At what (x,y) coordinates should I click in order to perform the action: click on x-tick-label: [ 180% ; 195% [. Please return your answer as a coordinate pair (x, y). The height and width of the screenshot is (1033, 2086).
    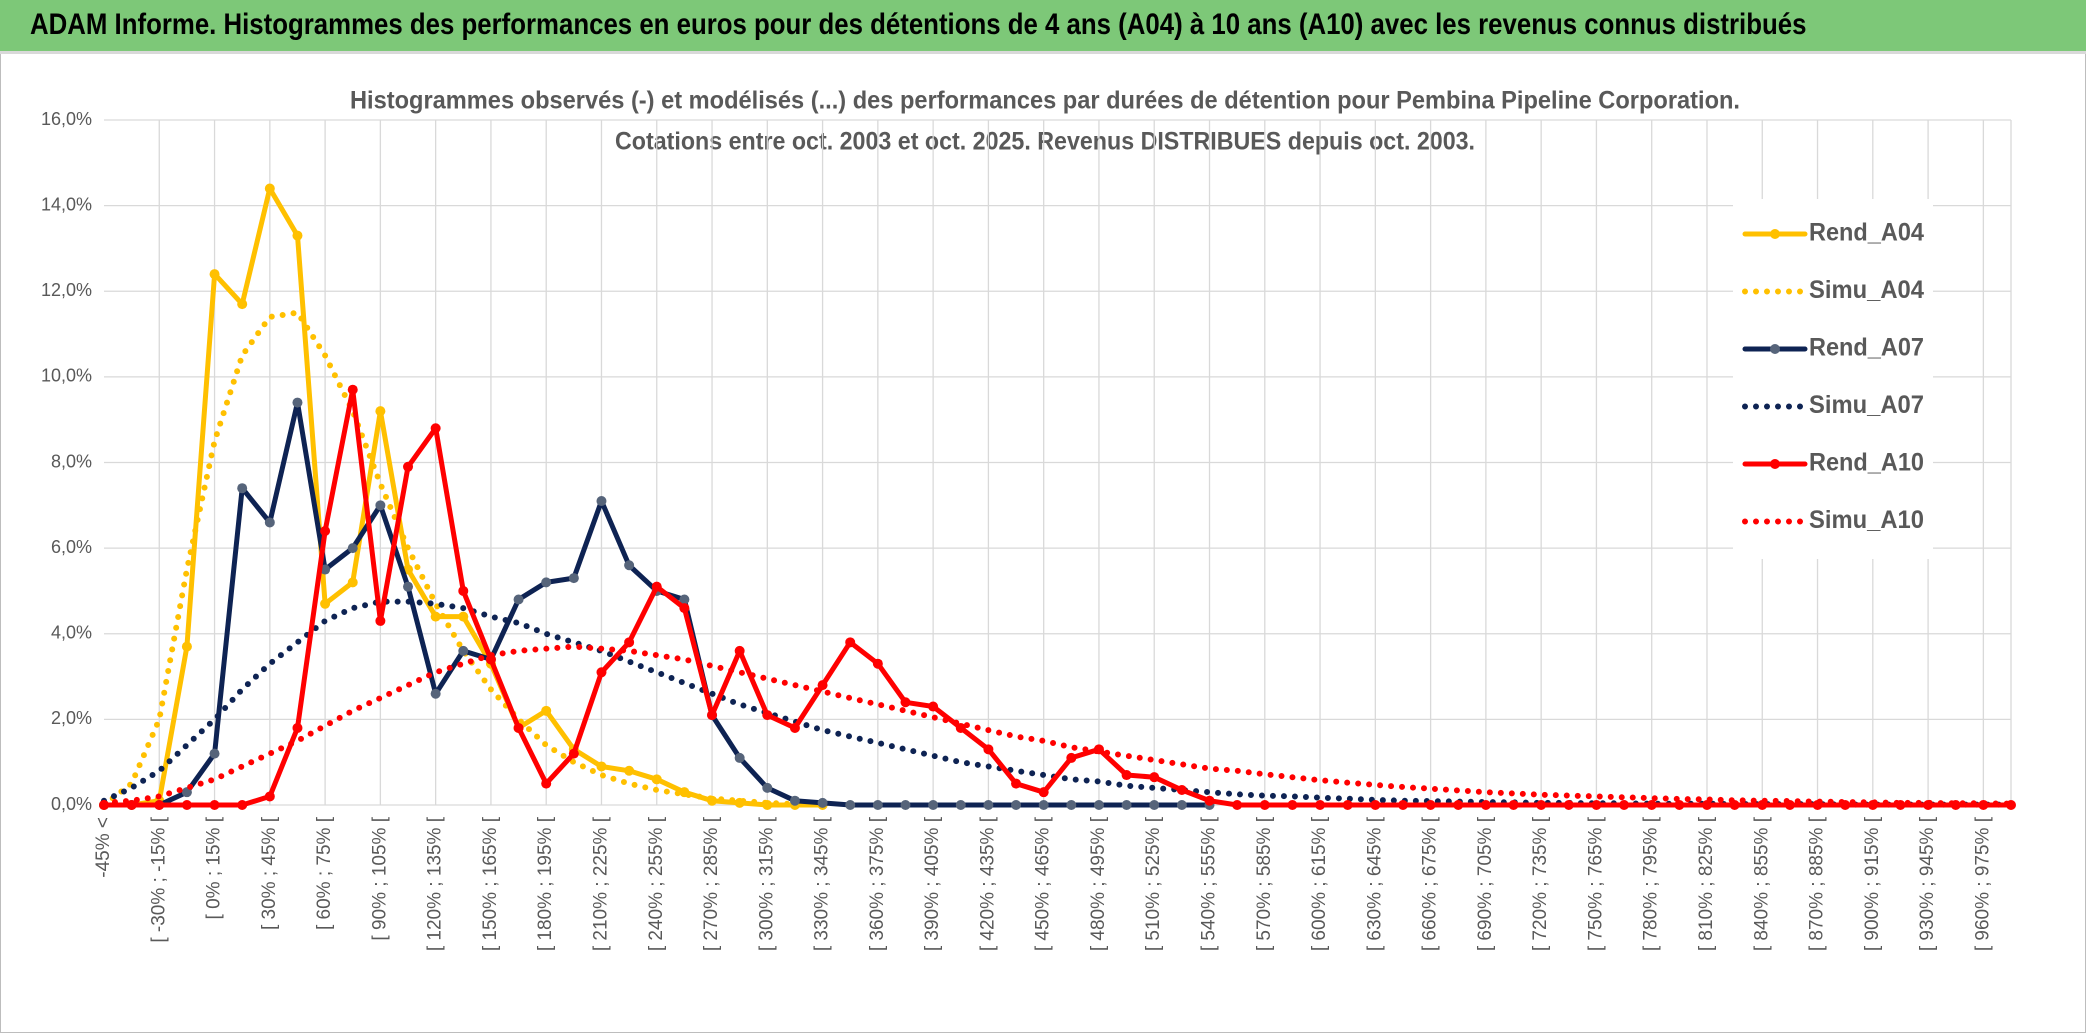
    Looking at the image, I should click on (545, 883).